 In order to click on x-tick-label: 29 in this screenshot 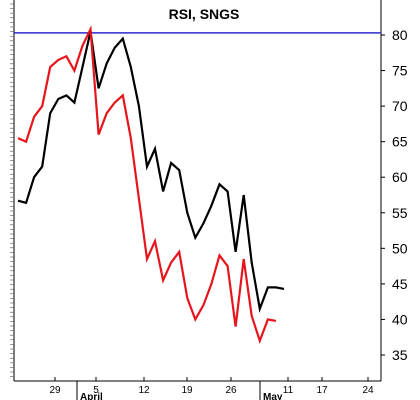, I will do `click(55, 390)`.